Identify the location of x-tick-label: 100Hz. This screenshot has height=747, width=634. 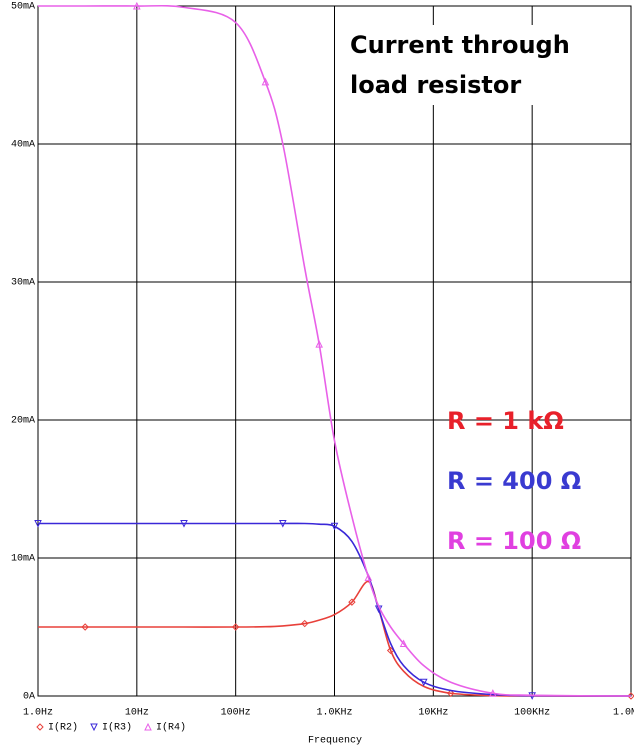
(236, 713).